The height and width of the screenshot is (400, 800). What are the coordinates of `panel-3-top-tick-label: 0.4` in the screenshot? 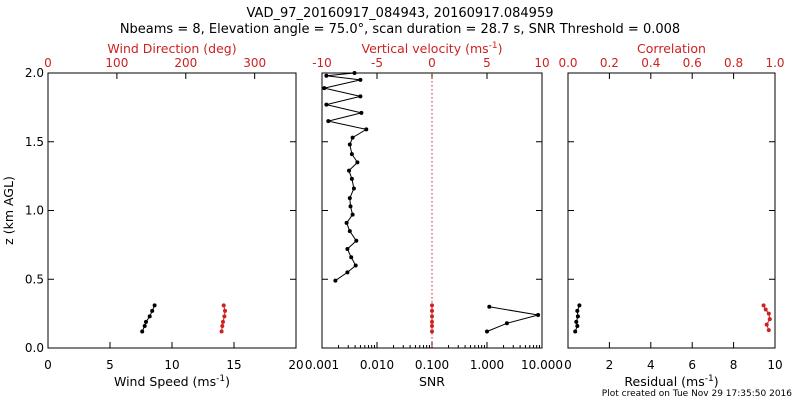 It's located at (650, 63).